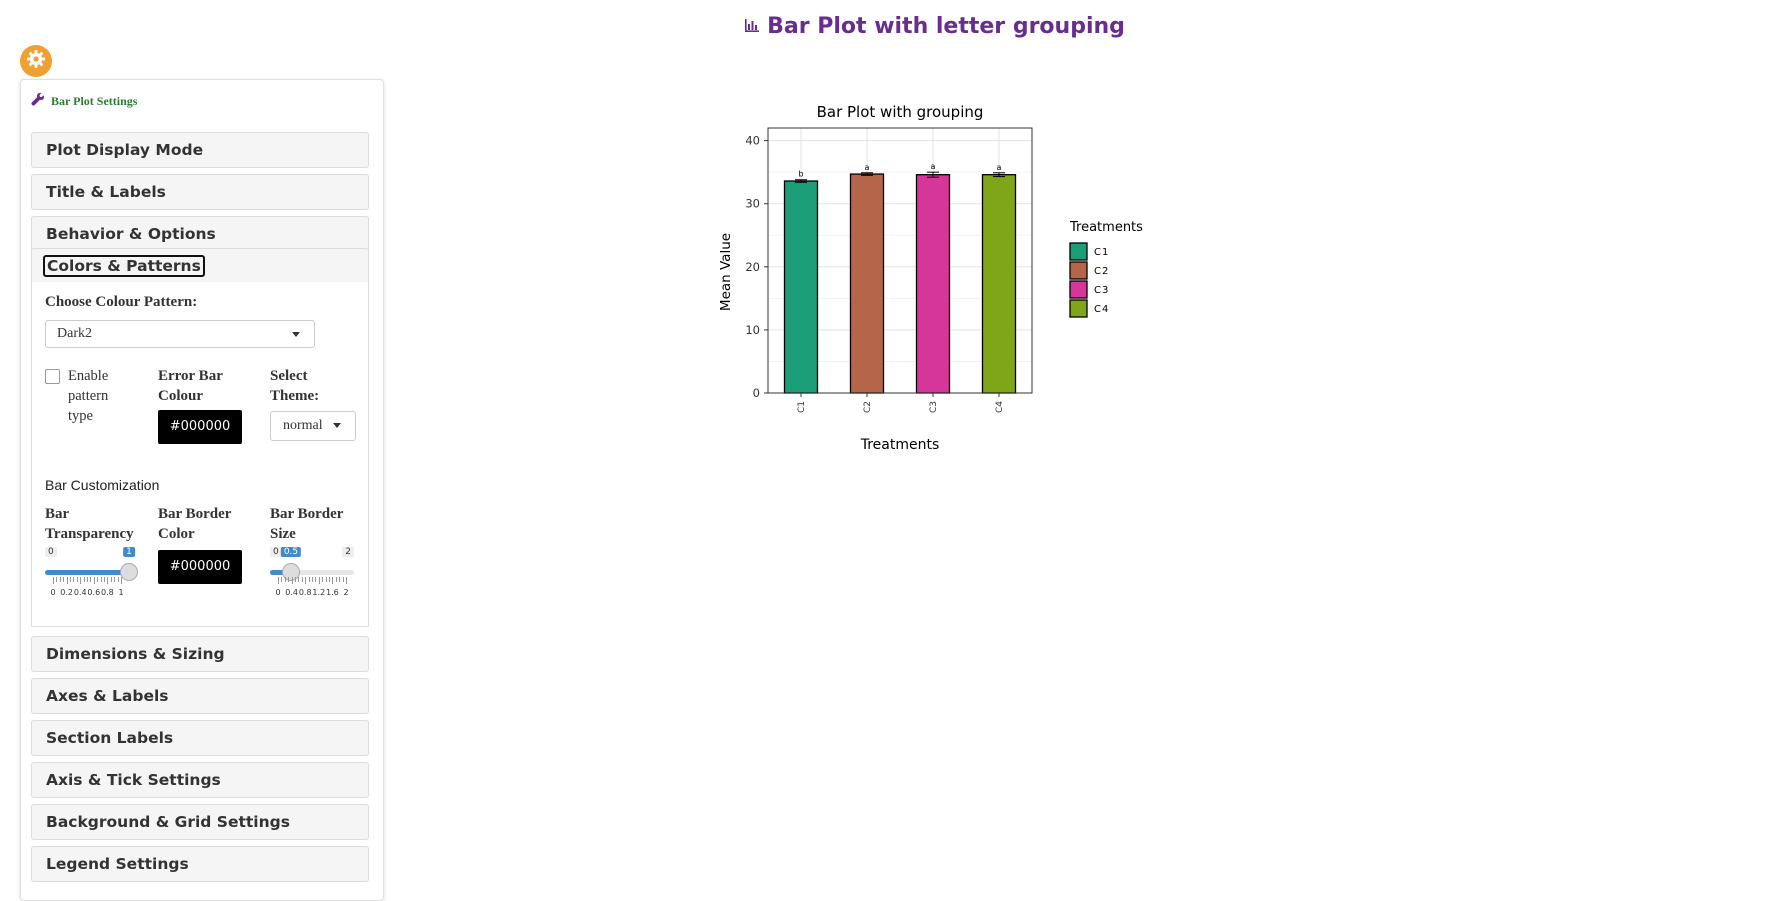 The image size is (1765, 901). What do you see at coordinates (52, 376) in the screenshot?
I see `pattern-checkbox` at bounding box center [52, 376].